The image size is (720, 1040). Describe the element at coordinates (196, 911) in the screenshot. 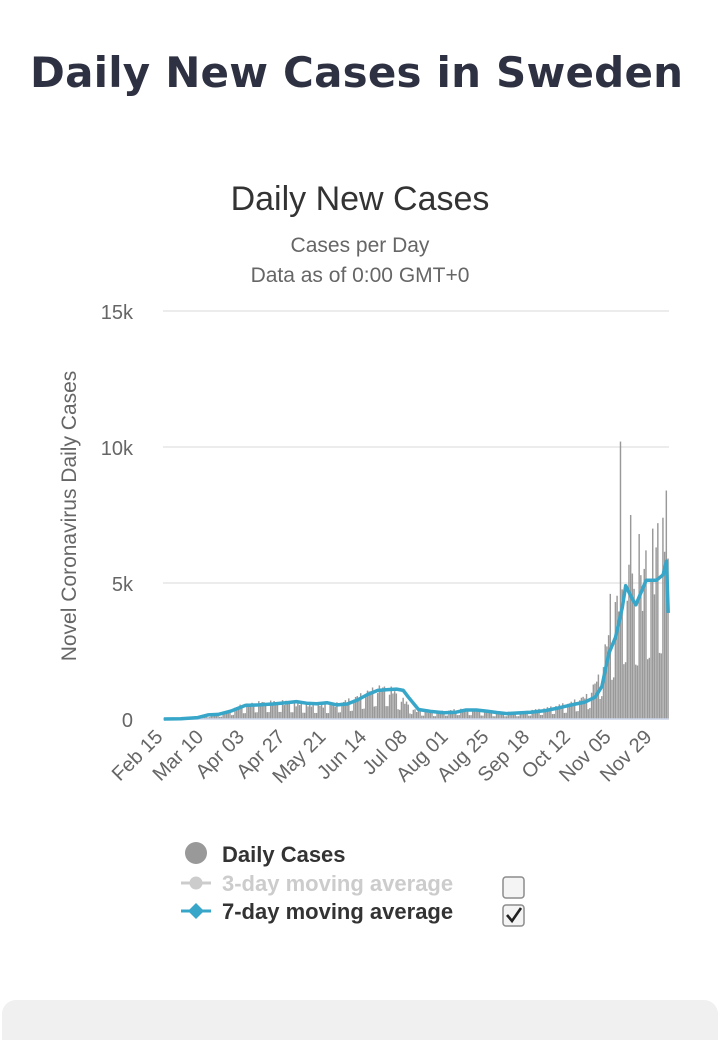

I see `legend-7-day-marker` at that location.